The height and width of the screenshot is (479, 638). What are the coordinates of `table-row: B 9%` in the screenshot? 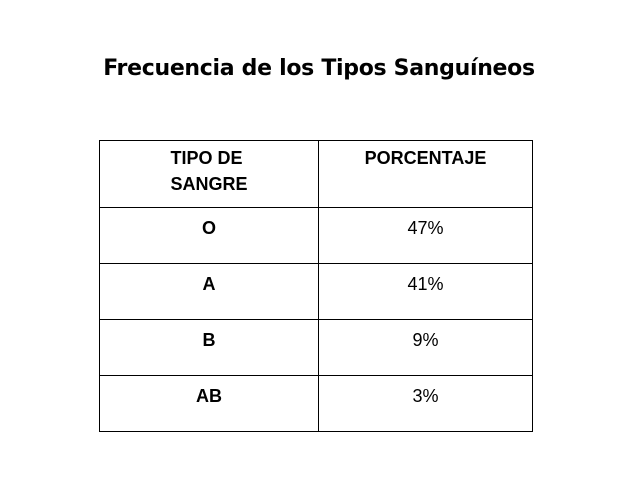 It's located at (316, 347).